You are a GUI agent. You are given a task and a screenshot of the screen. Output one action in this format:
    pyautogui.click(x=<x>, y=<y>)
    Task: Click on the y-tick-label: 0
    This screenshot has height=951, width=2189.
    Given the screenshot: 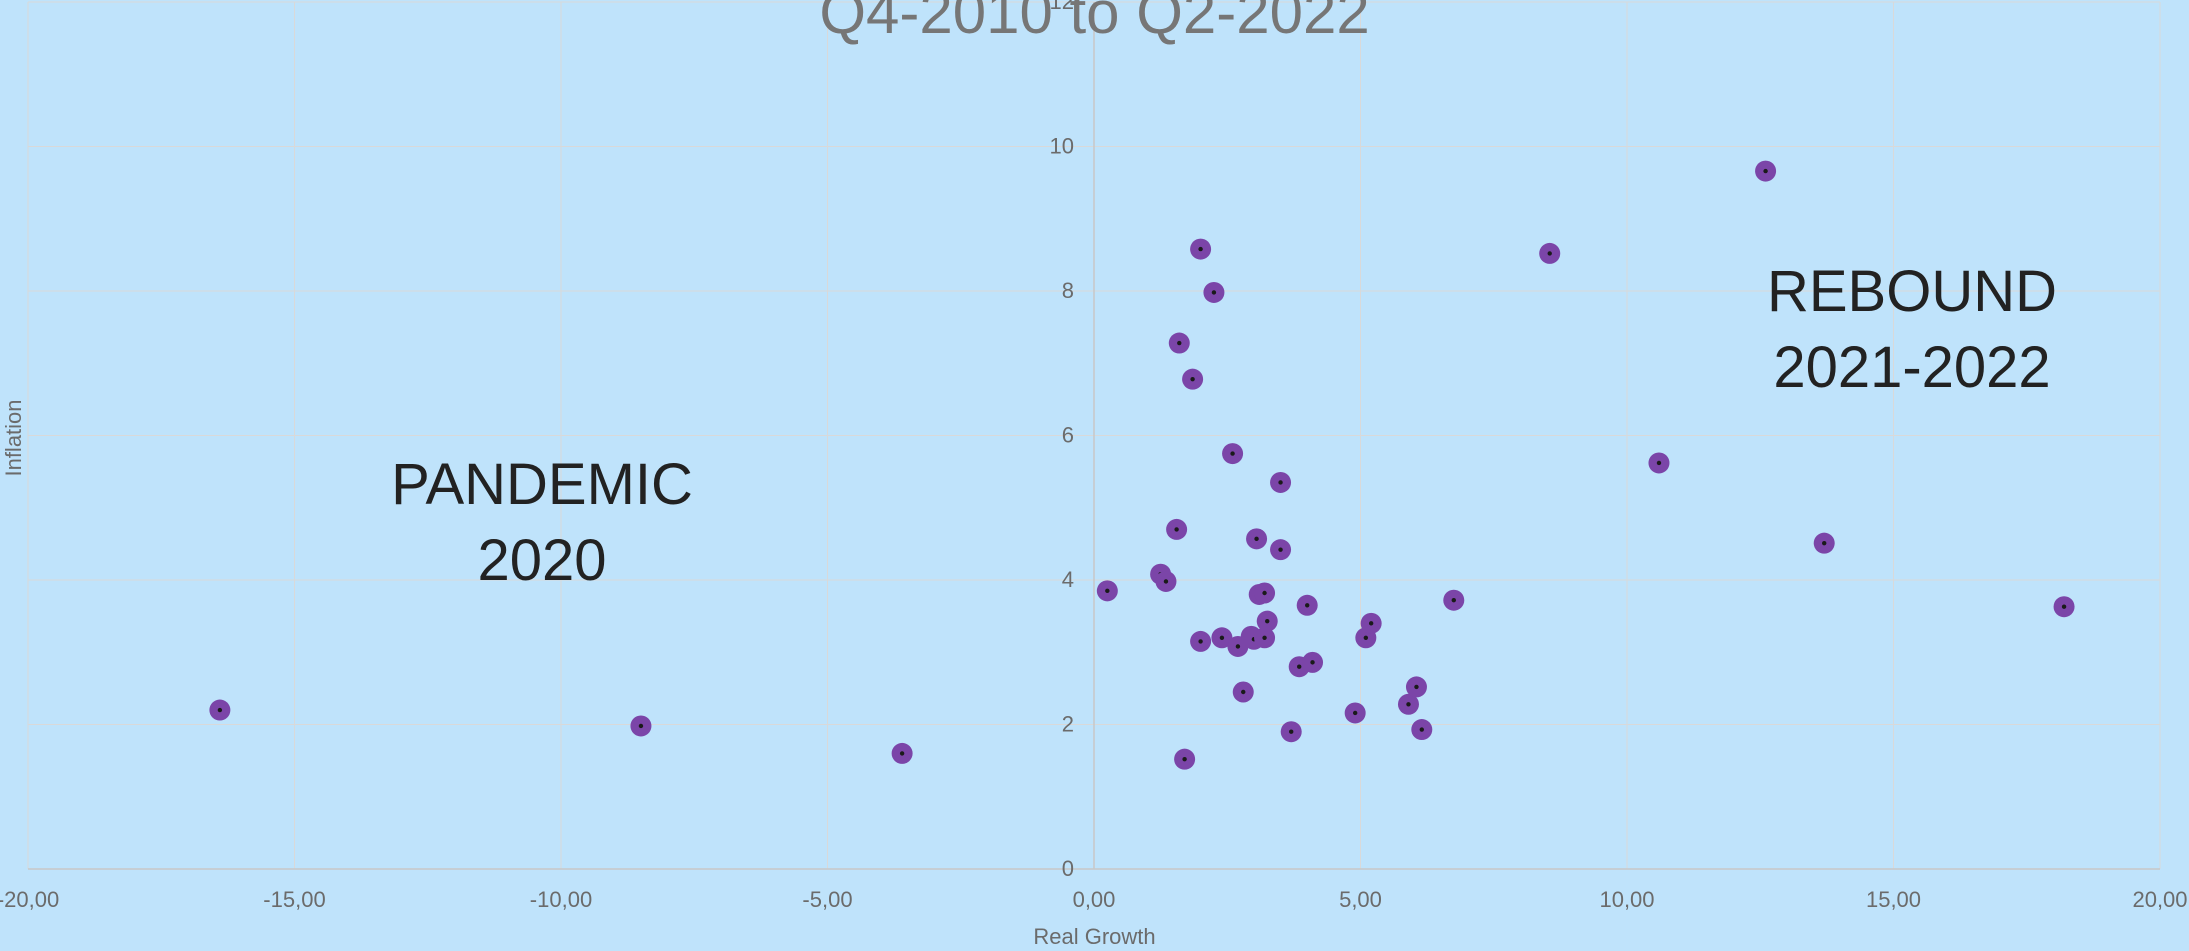 What is the action you would take?
    pyautogui.click(x=1068, y=868)
    